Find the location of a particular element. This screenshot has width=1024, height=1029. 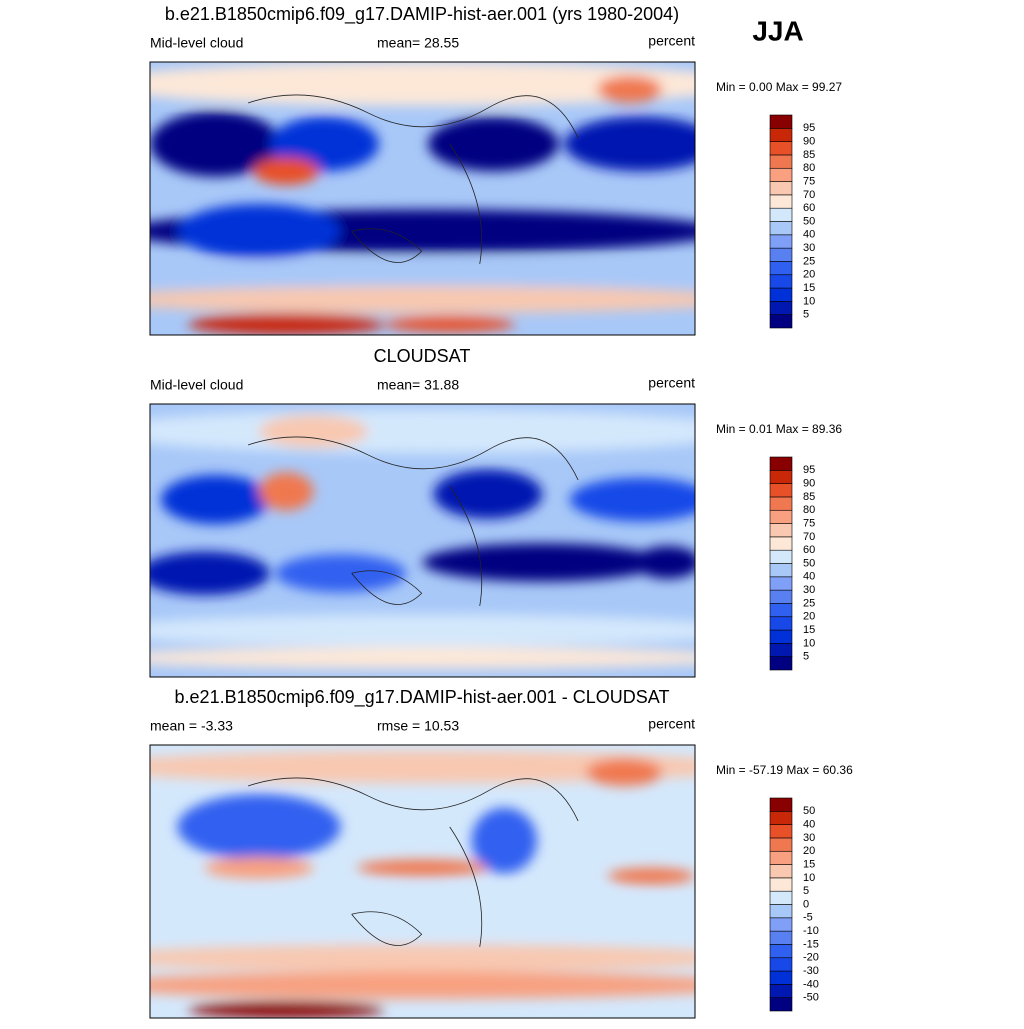

map-blobs is located at coordinates (422, 198).